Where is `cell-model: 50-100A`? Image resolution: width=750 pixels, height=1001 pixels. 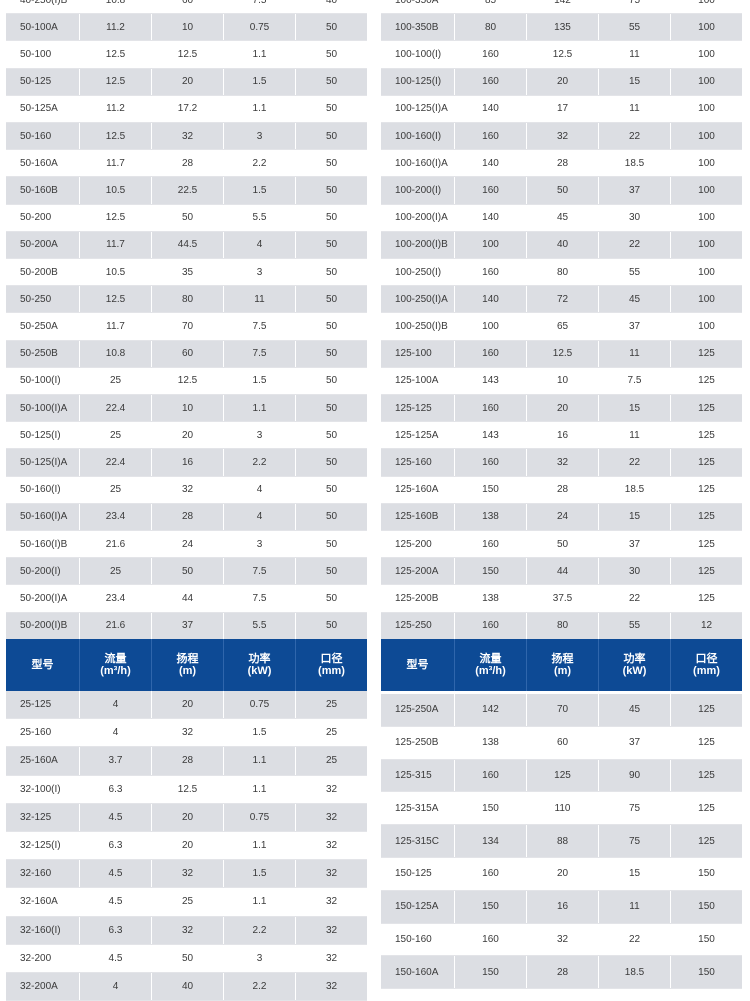
cell-model: 50-100A is located at coordinates (42, 27).